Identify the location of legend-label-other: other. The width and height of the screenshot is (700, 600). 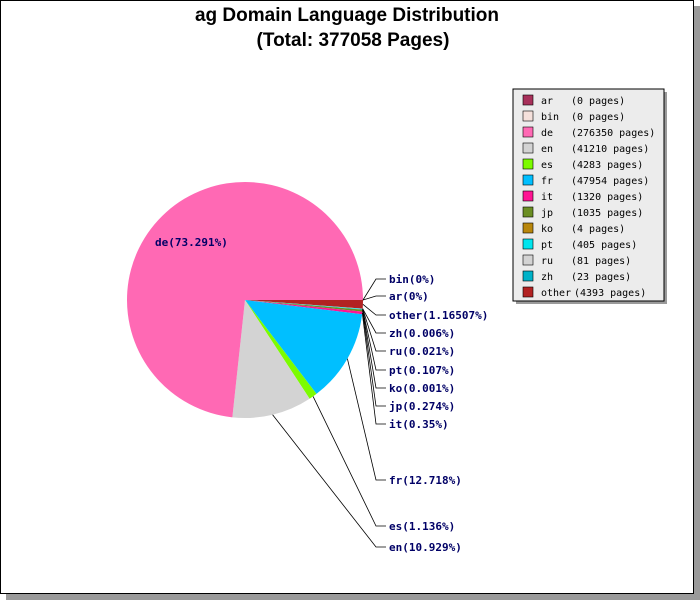
(556, 293).